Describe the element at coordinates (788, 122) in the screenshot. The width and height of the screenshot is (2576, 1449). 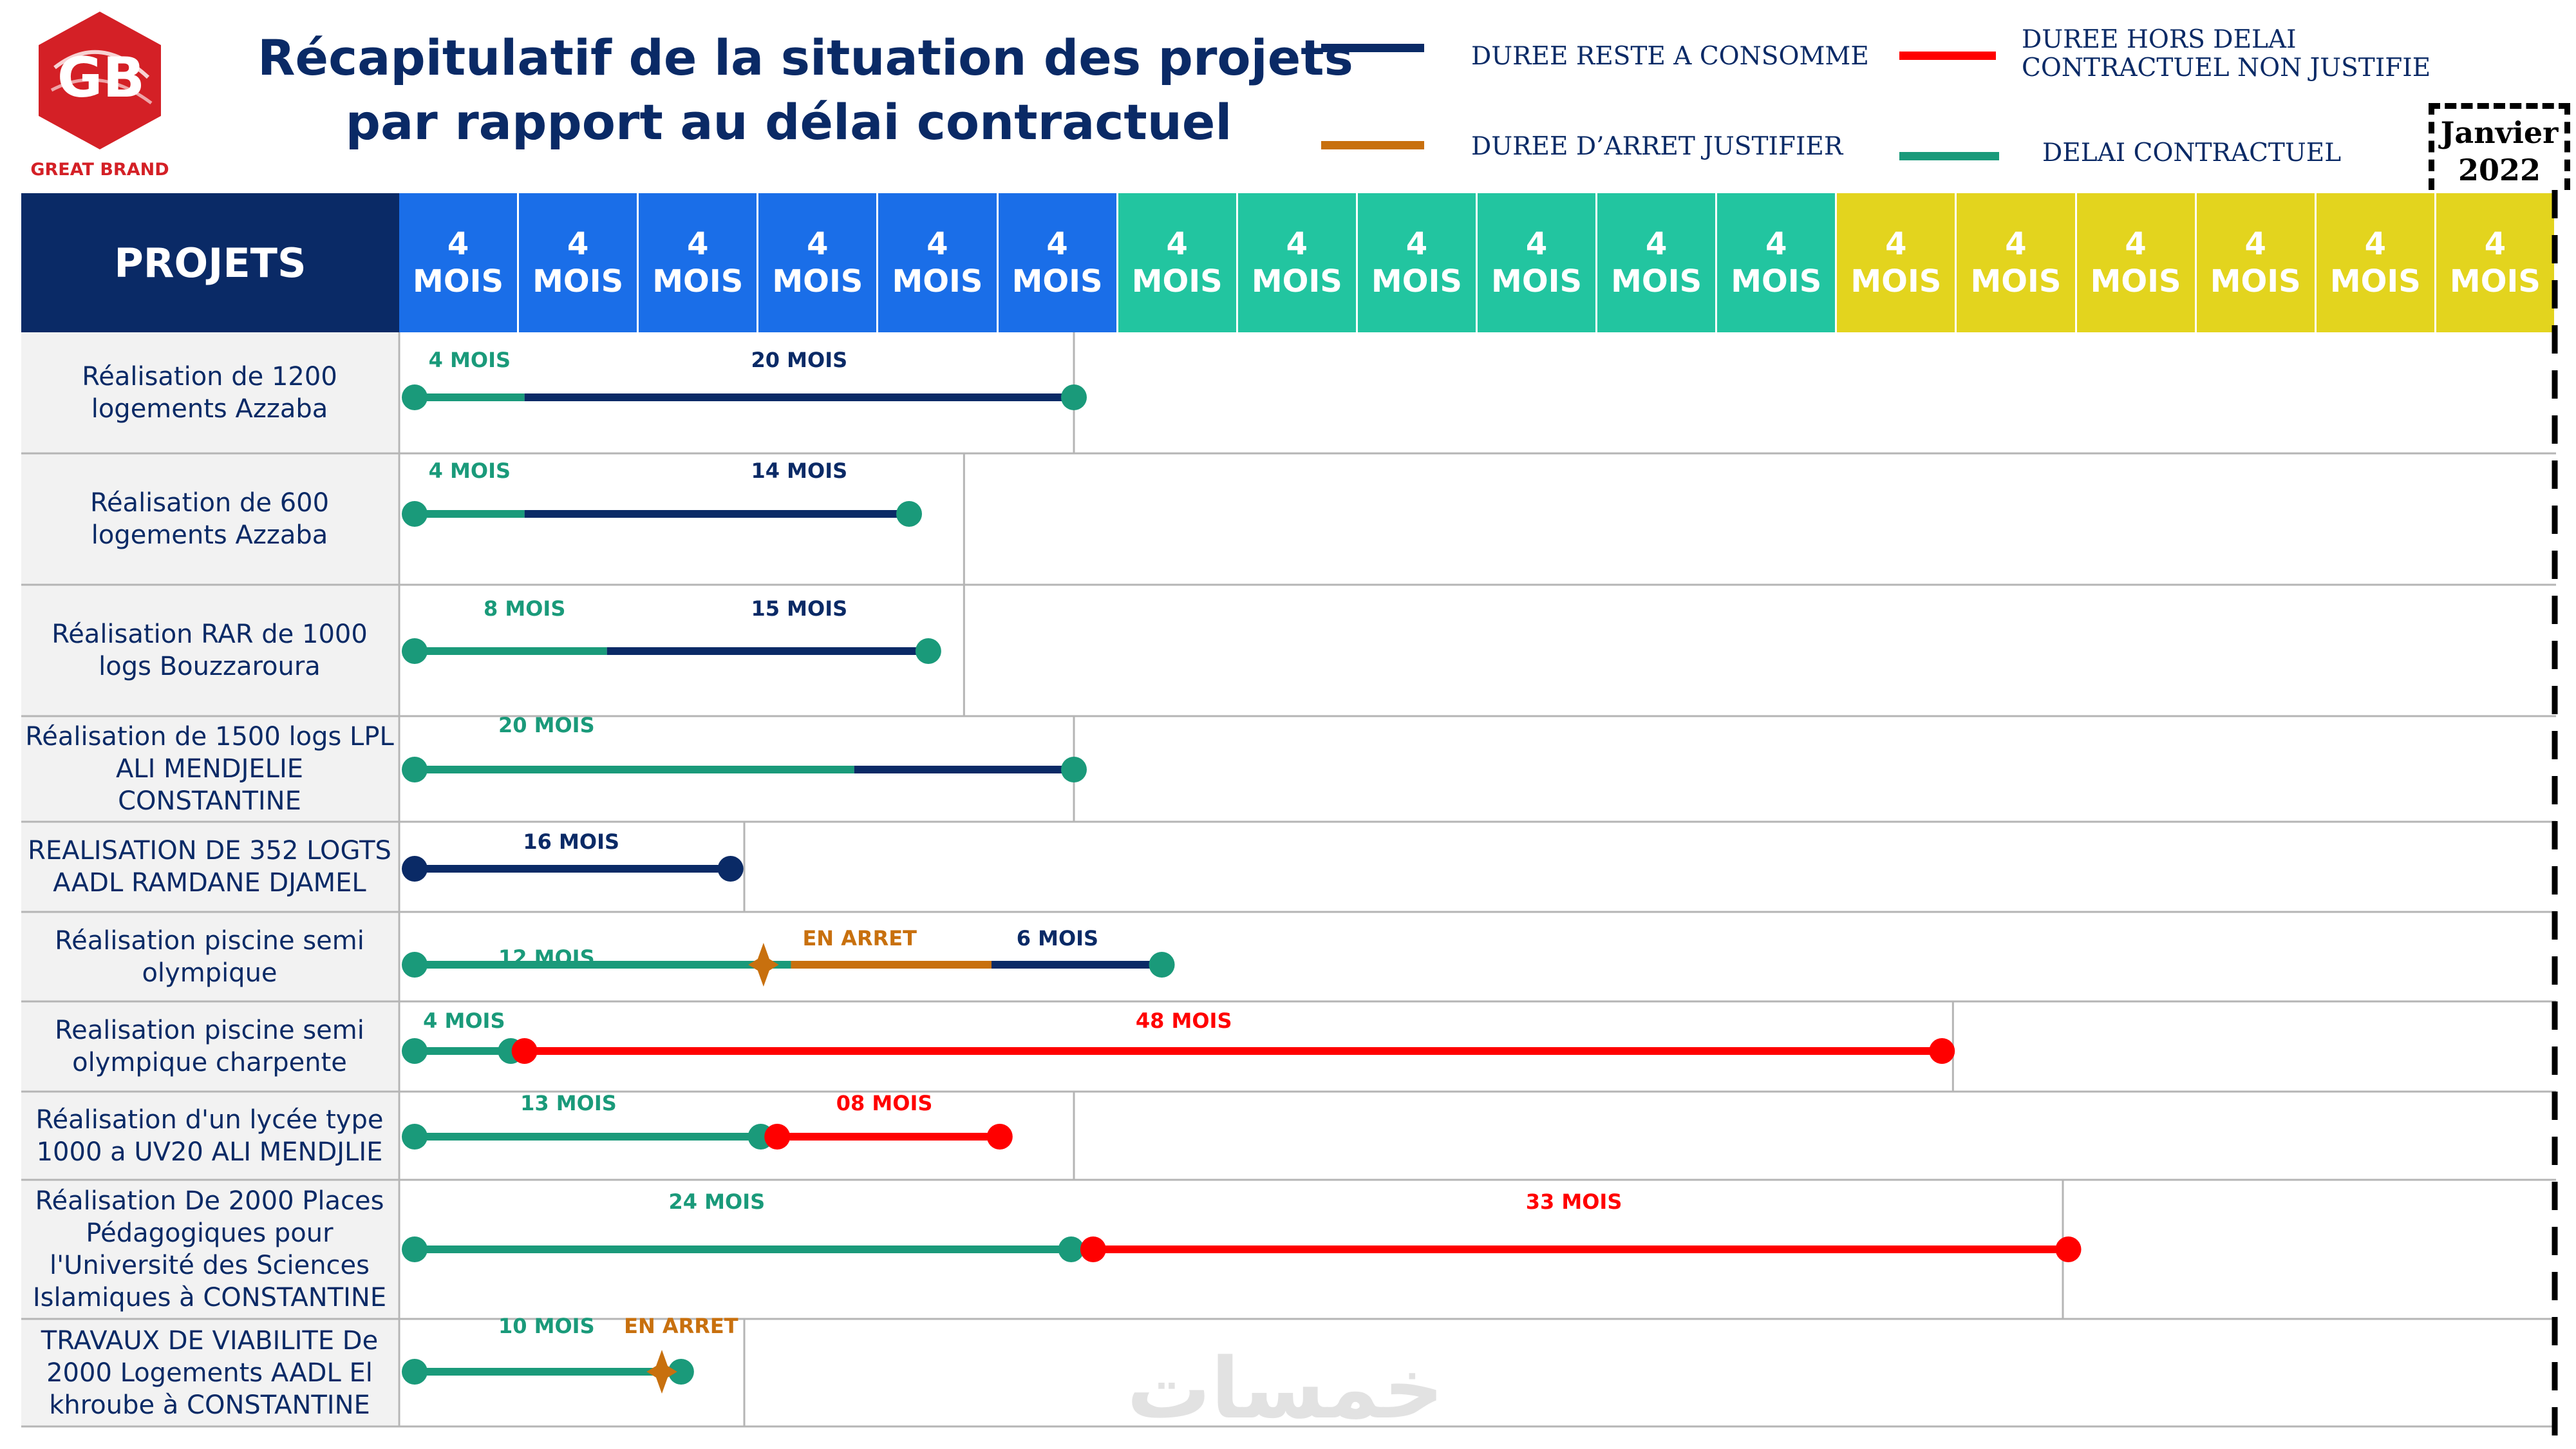
I see `title-line-2: par rapport au délai contractuel` at that location.